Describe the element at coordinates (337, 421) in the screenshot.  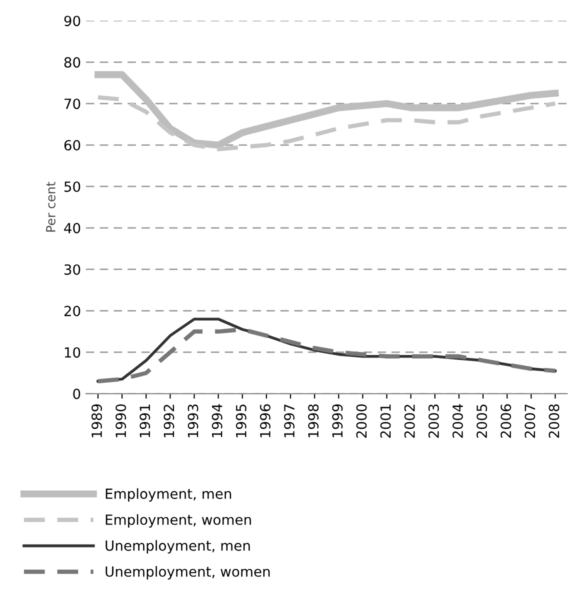
I see `x-tick-label: 1999` at that location.